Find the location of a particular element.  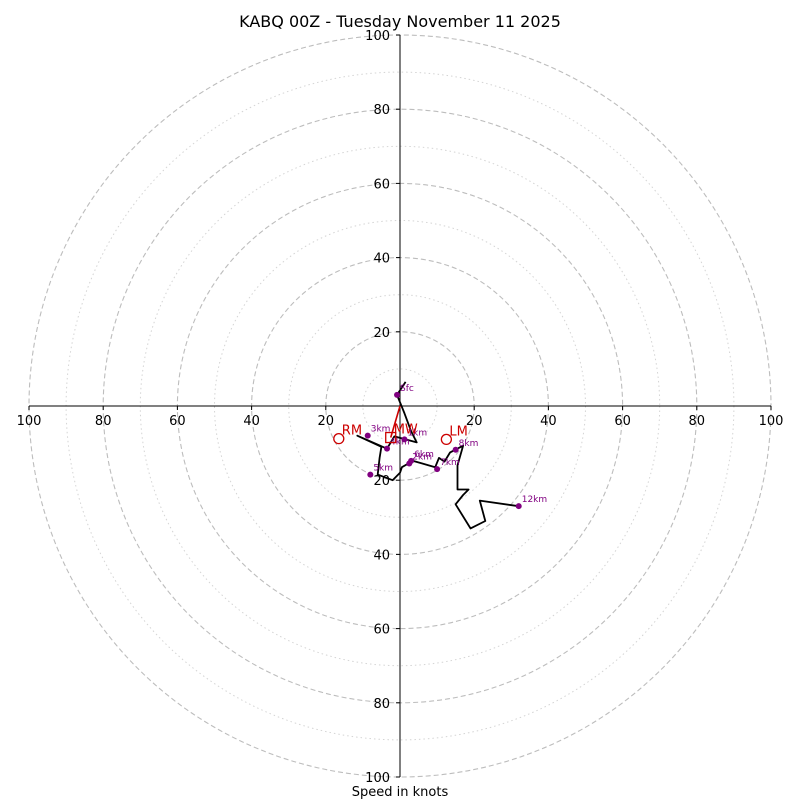

hodograph-trace is located at coordinates (437, 455).